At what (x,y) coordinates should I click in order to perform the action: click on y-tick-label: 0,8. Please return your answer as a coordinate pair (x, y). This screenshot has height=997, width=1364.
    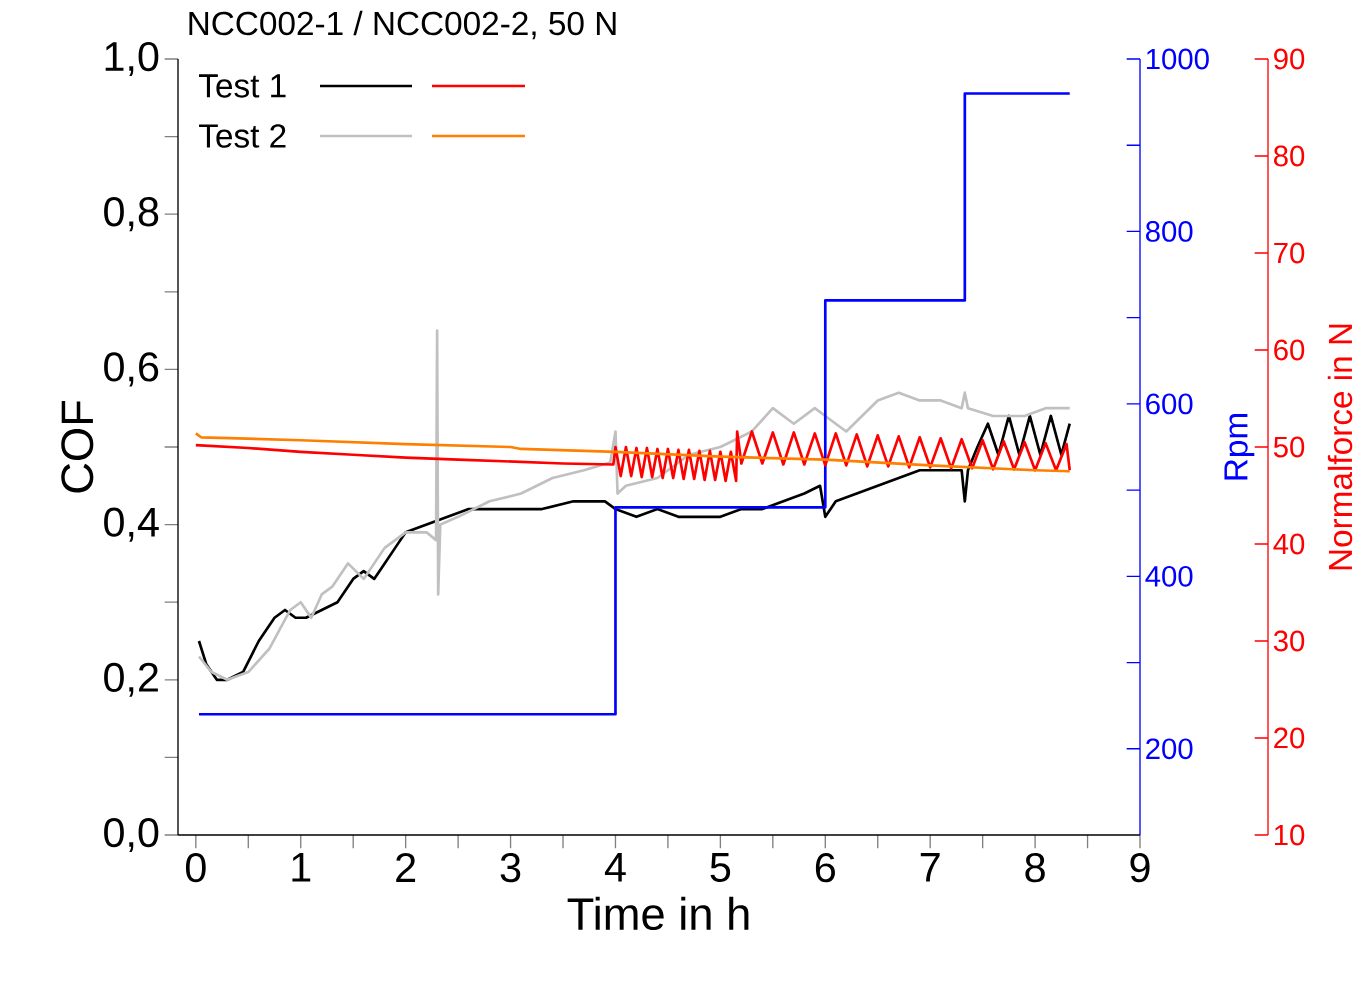
    Looking at the image, I should click on (131, 214).